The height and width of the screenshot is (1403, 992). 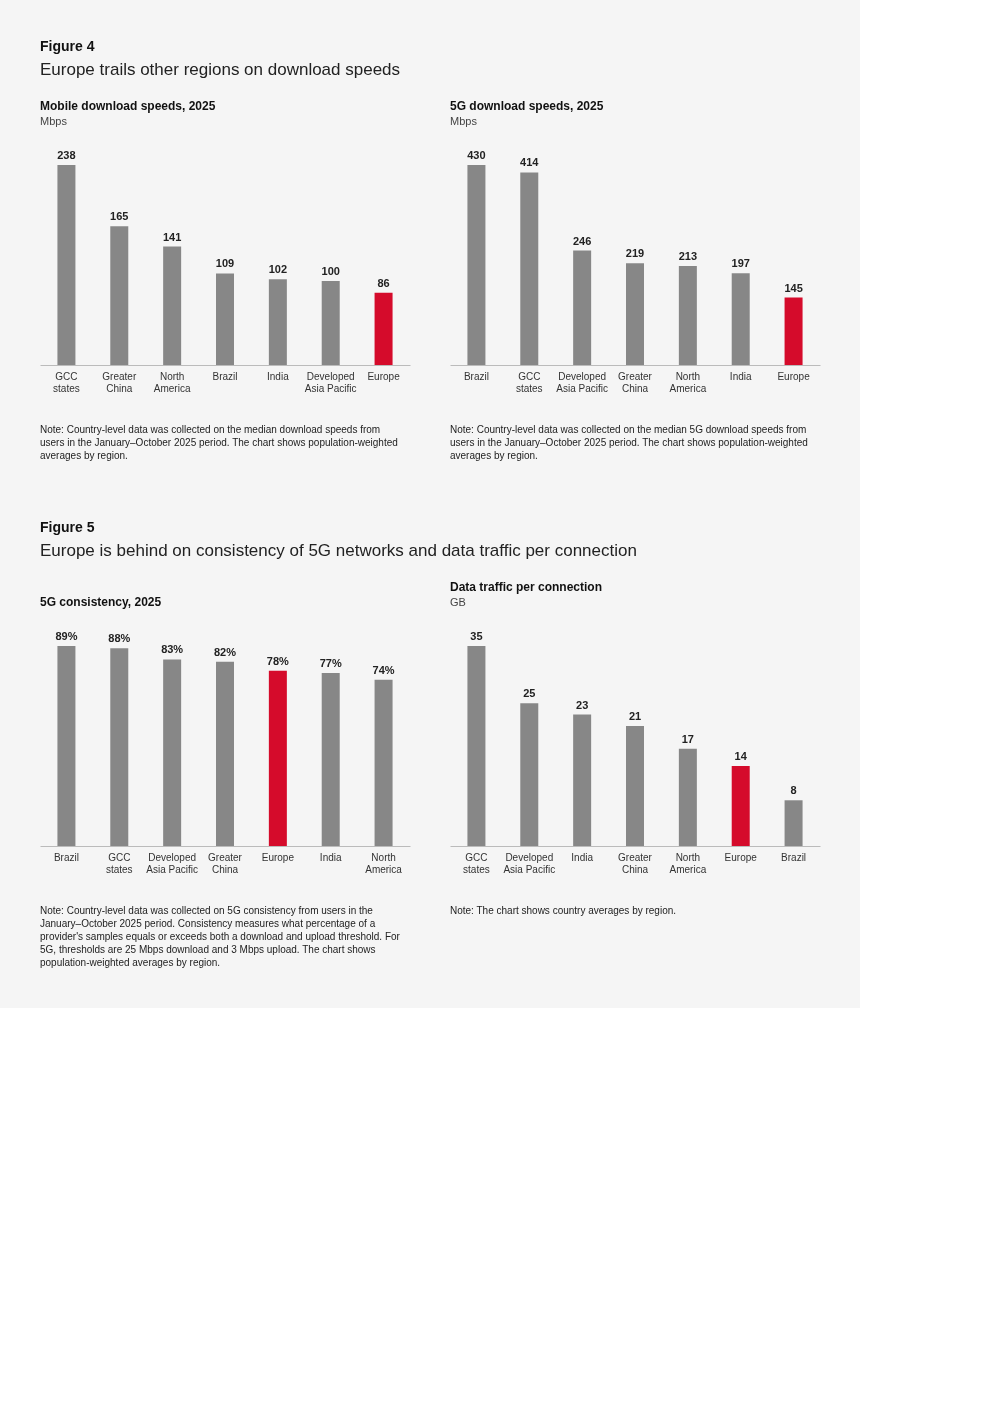 What do you see at coordinates (476, 155) in the screenshot?
I see `data-label: 430` at bounding box center [476, 155].